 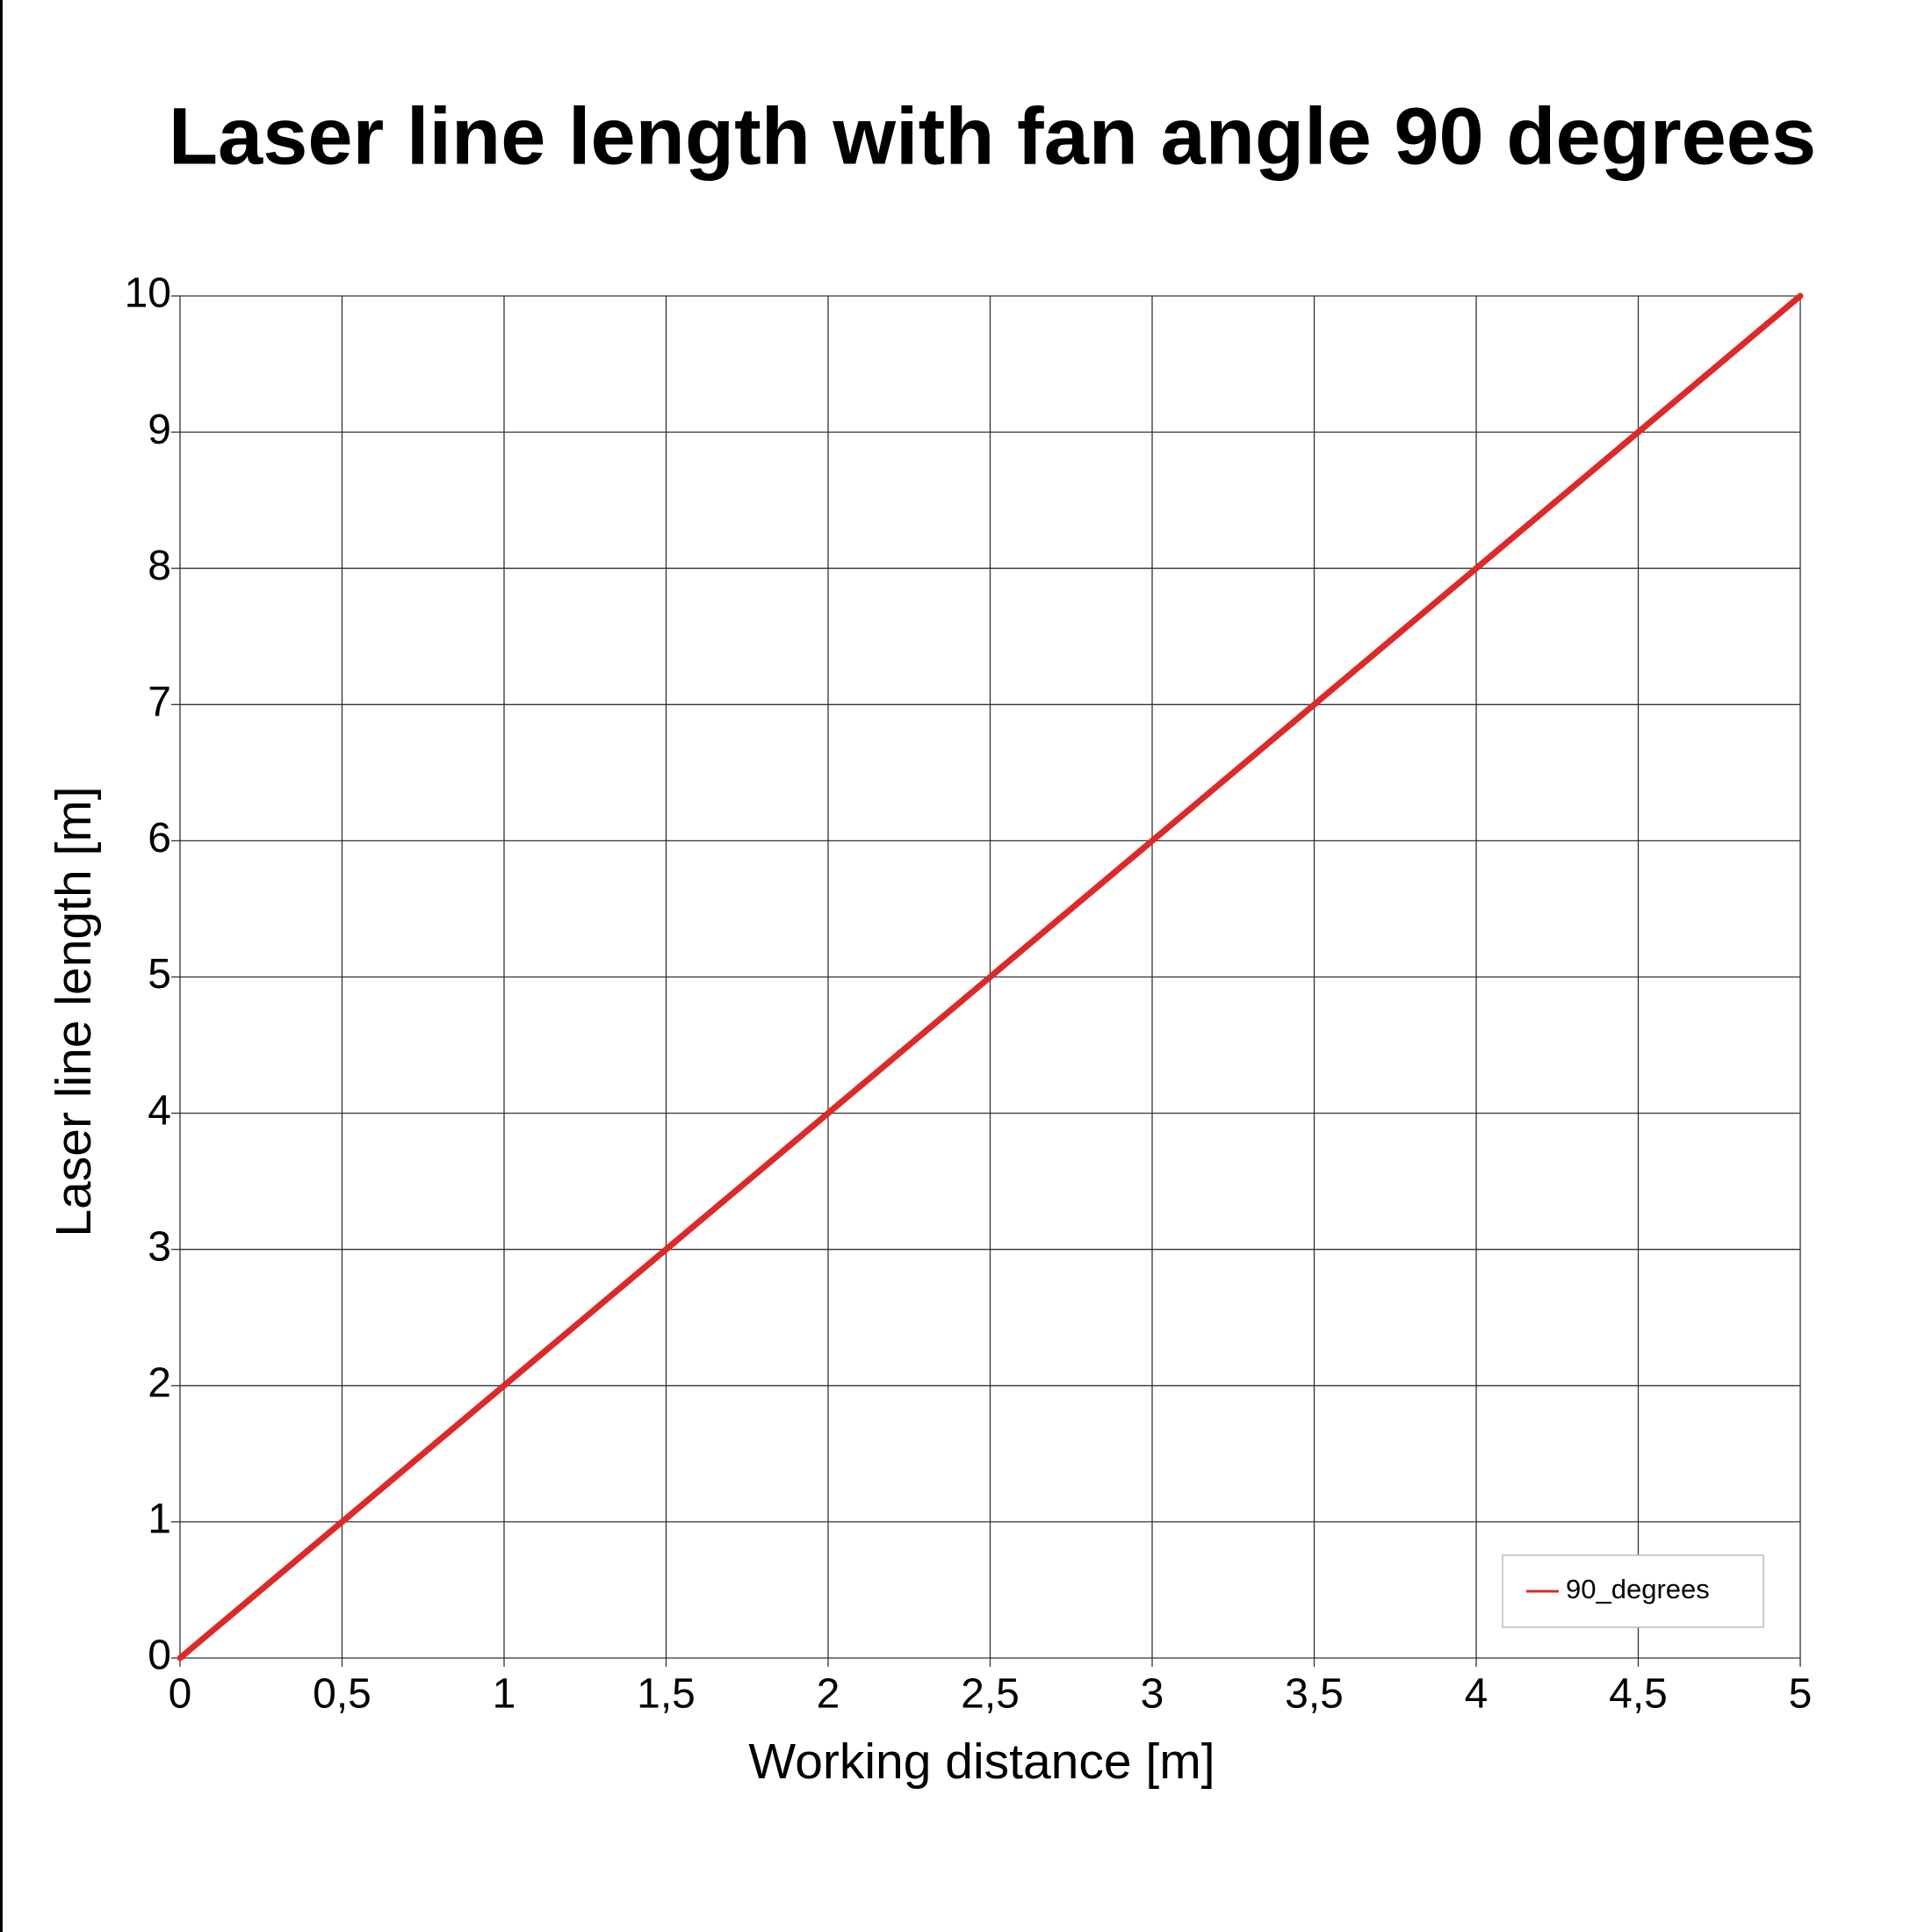 I want to click on y-tick-label: 1, so click(x=159, y=1520).